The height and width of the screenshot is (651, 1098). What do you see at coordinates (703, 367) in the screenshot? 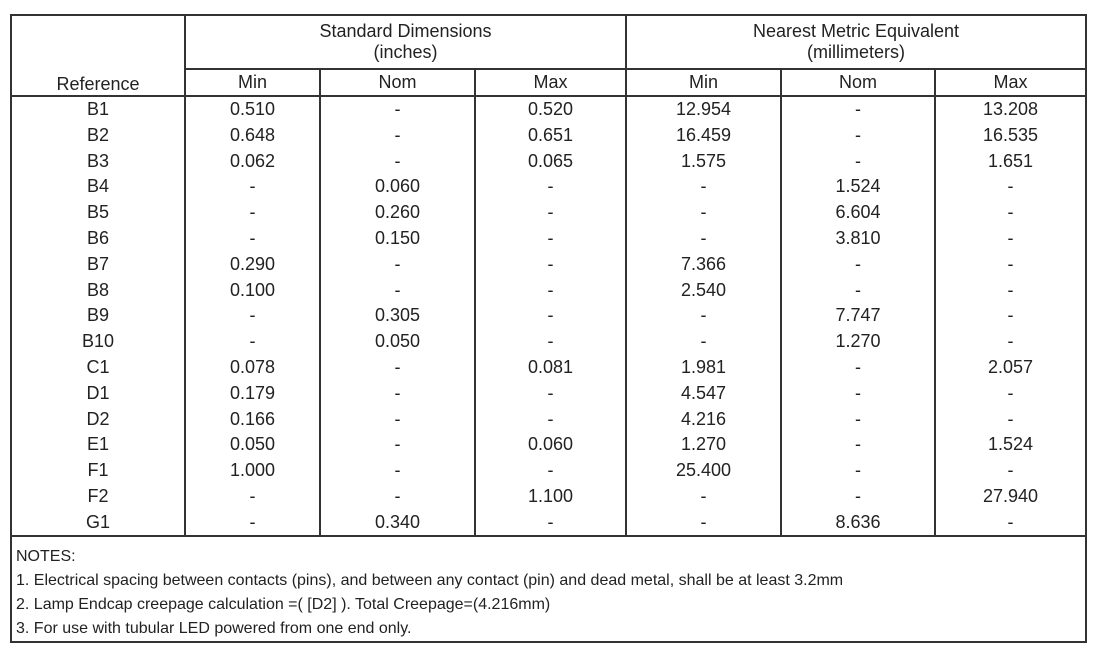
I see `cell-min-mm: 1.981` at bounding box center [703, 367].